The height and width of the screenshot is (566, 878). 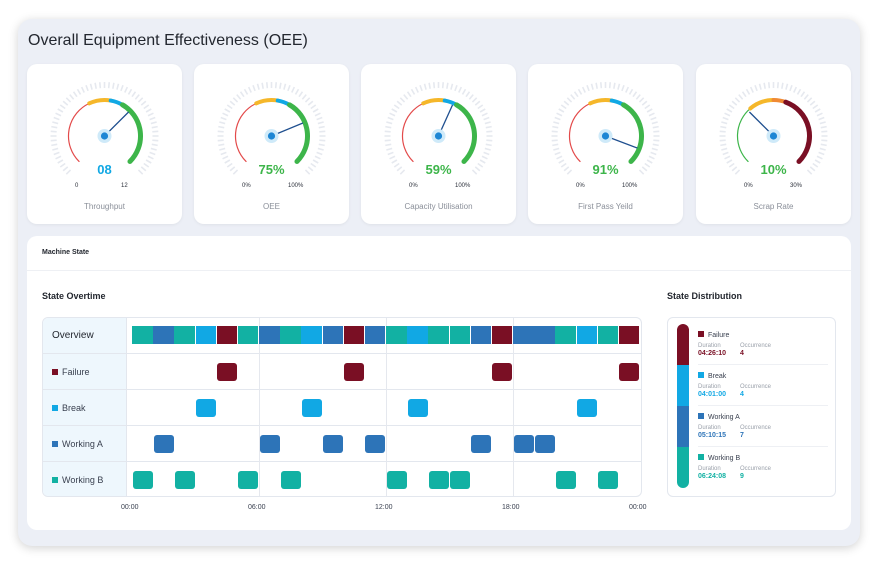 What do you see at coordinates (683, 385) in the screenshot?
I see `distribution-bar-break` at bounding box center [683, 385].